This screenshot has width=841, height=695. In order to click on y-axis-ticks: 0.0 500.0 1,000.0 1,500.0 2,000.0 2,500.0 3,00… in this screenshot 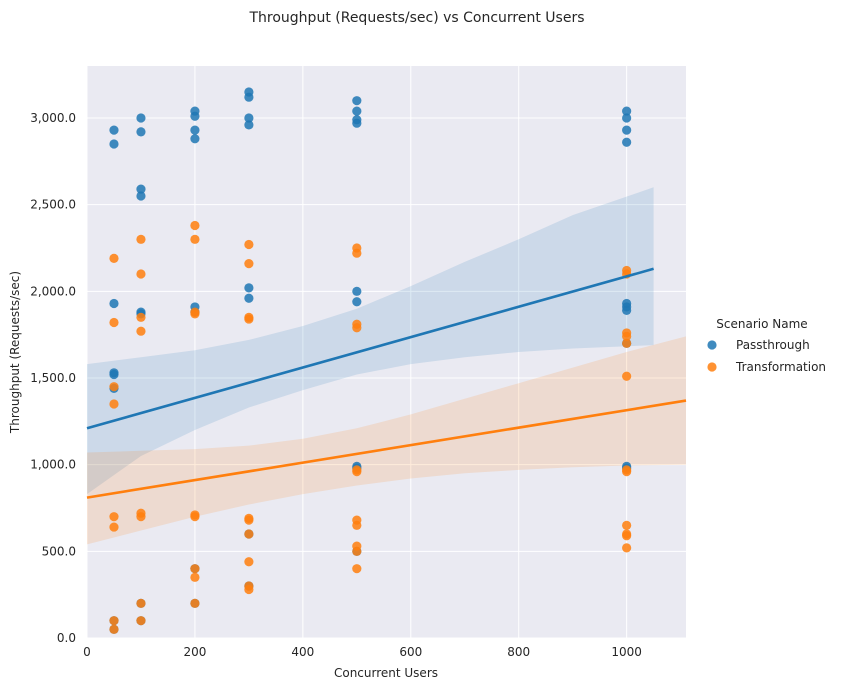, I will do `click(53, 378)`.